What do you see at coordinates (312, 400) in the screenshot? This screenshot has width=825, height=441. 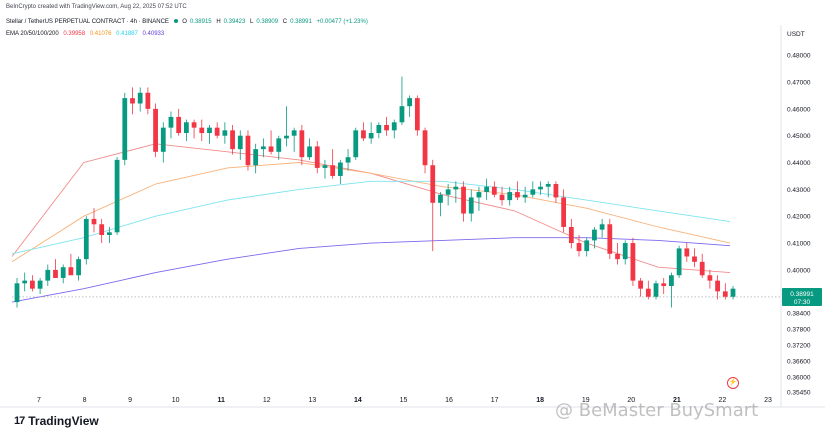 I see `x-tick-label: 13` at bounding box center [312, 400].